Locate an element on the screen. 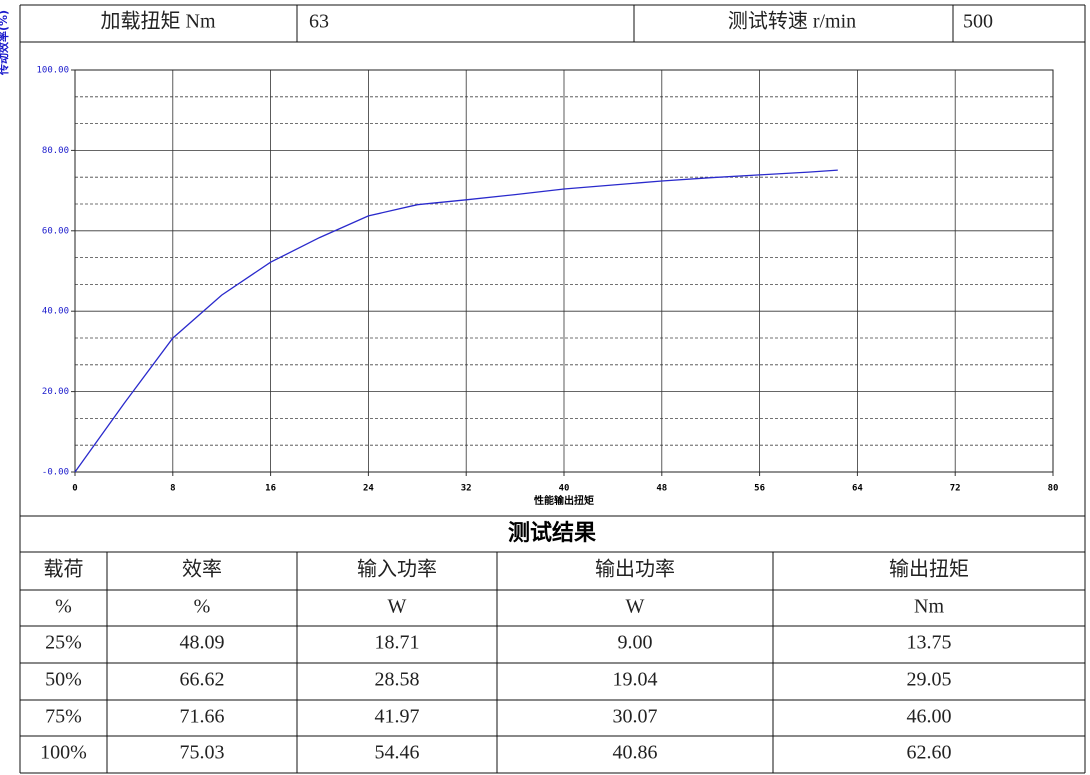 This screenshot has width=1090, height=775. x-tick-label: 32 is located at coordinates (466, 489).